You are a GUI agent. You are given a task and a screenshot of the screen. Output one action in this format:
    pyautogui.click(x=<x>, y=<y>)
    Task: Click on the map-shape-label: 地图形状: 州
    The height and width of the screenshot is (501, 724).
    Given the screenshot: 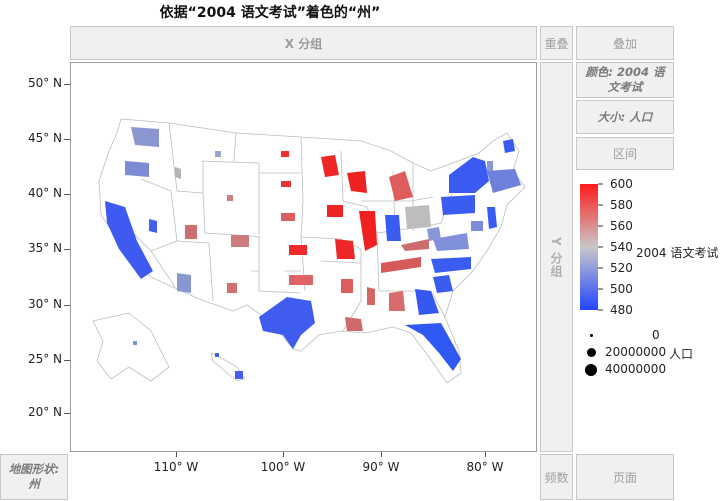 What is the action you would take?
    pyautogui.click(x=34, y=476)
    